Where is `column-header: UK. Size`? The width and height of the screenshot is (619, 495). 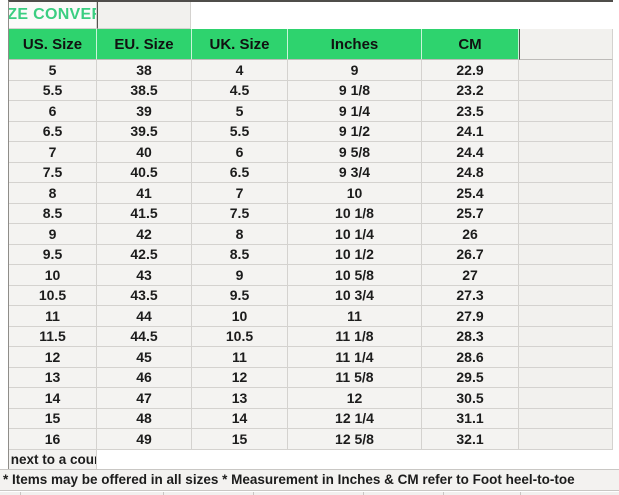
column-header: UK. Size is located at coordinates (240, 44).